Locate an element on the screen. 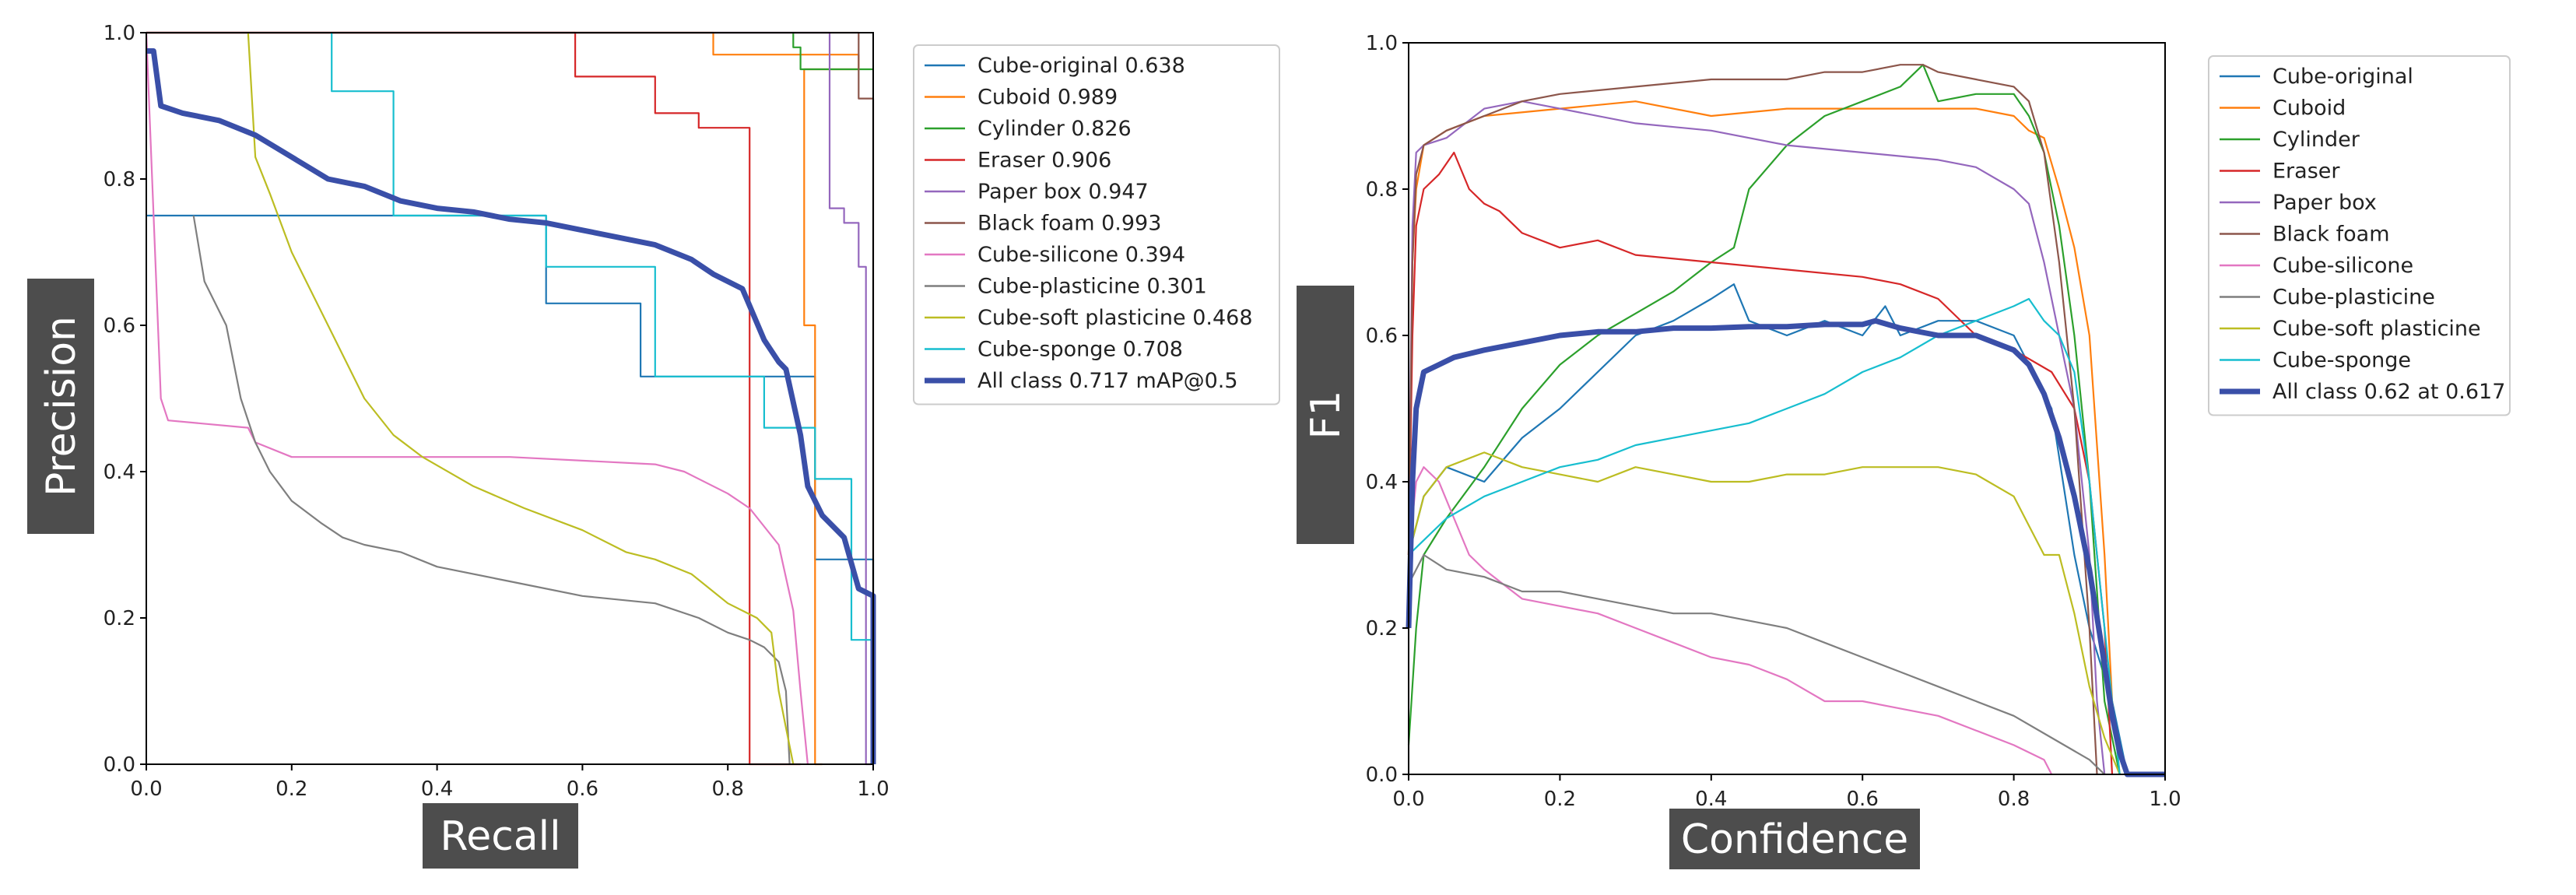 The image size is (2576, 895). f1-legend-item: Cube-original is located at coordinates (2317, 77).